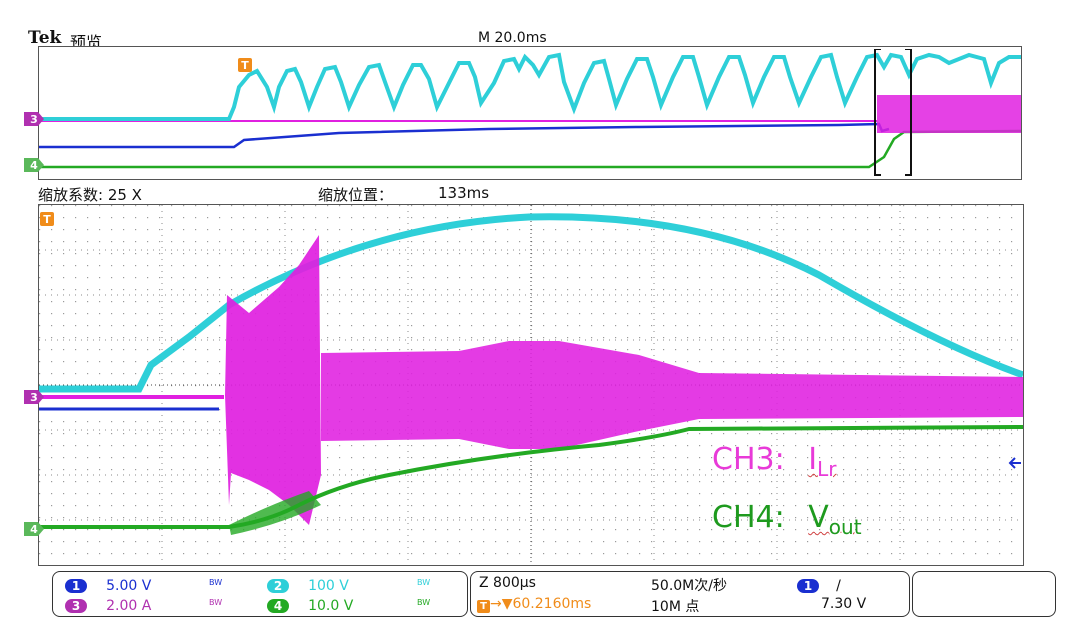 Image resolution: width=1080 pixels, height=642 pixels. Describe the element at coordinates (278, 586) in the screenshot. I see `ch2-badge: 2` at that location.